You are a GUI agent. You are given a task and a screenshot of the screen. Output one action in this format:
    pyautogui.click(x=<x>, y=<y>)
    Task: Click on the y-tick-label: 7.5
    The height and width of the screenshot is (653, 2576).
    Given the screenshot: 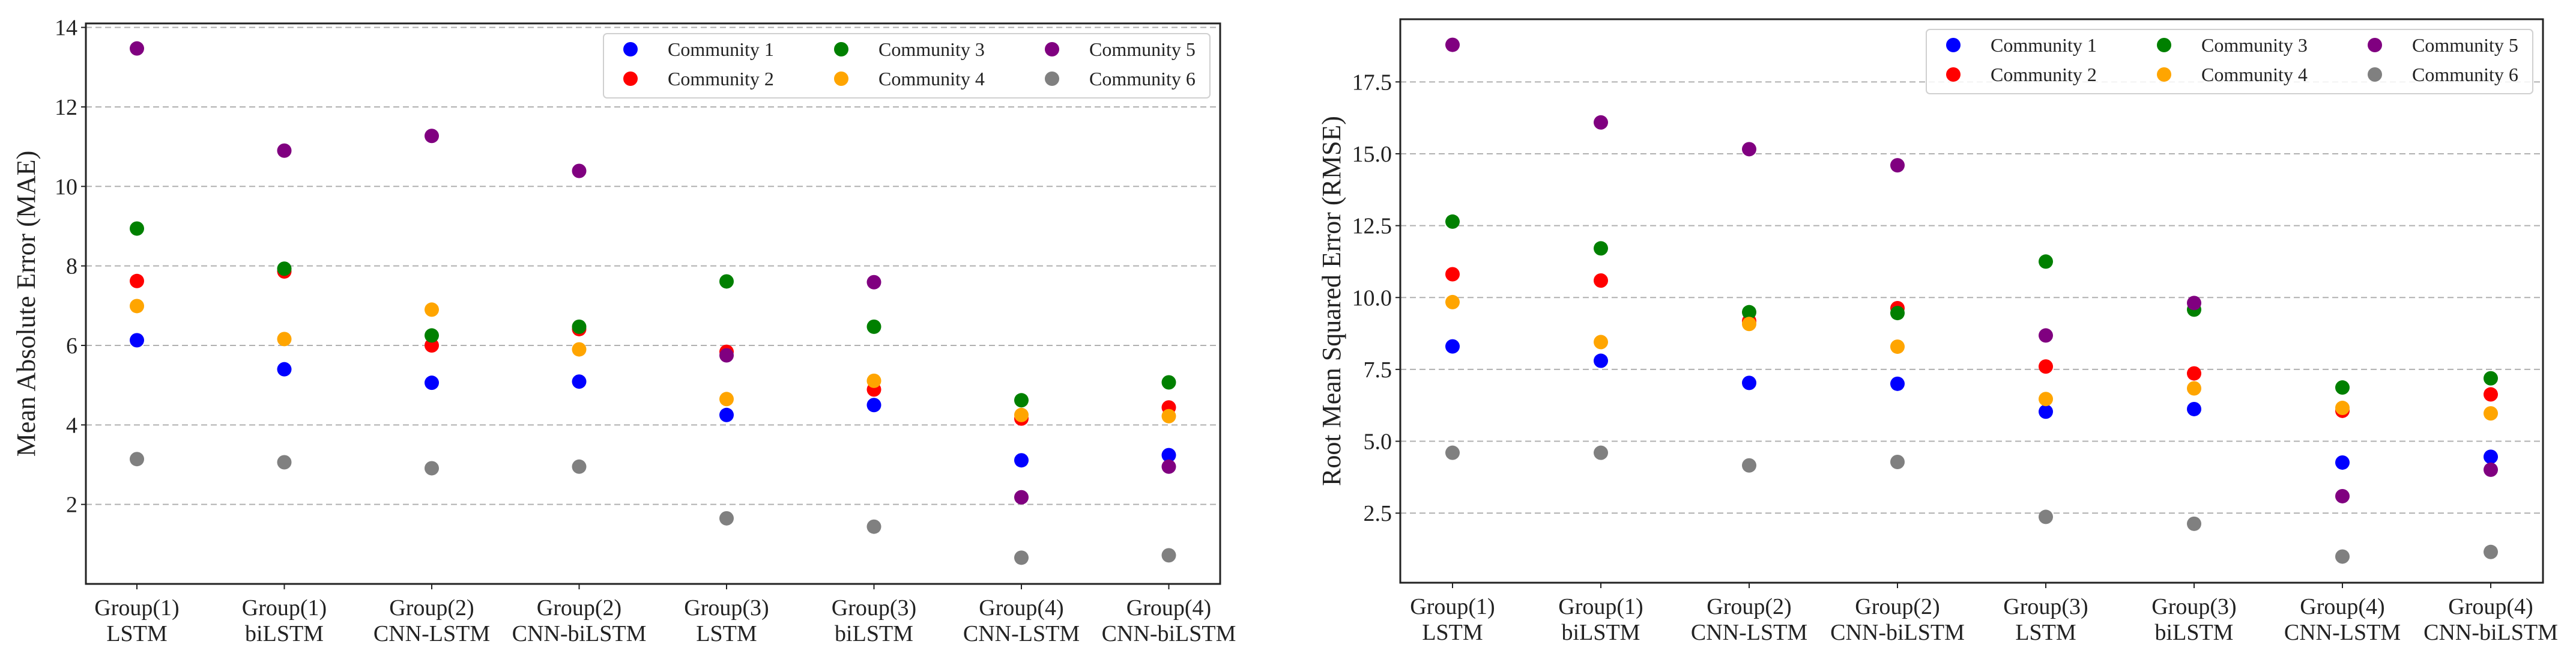 What is the action you would take?
    pyautogui.click(x=1378, y=370)
    